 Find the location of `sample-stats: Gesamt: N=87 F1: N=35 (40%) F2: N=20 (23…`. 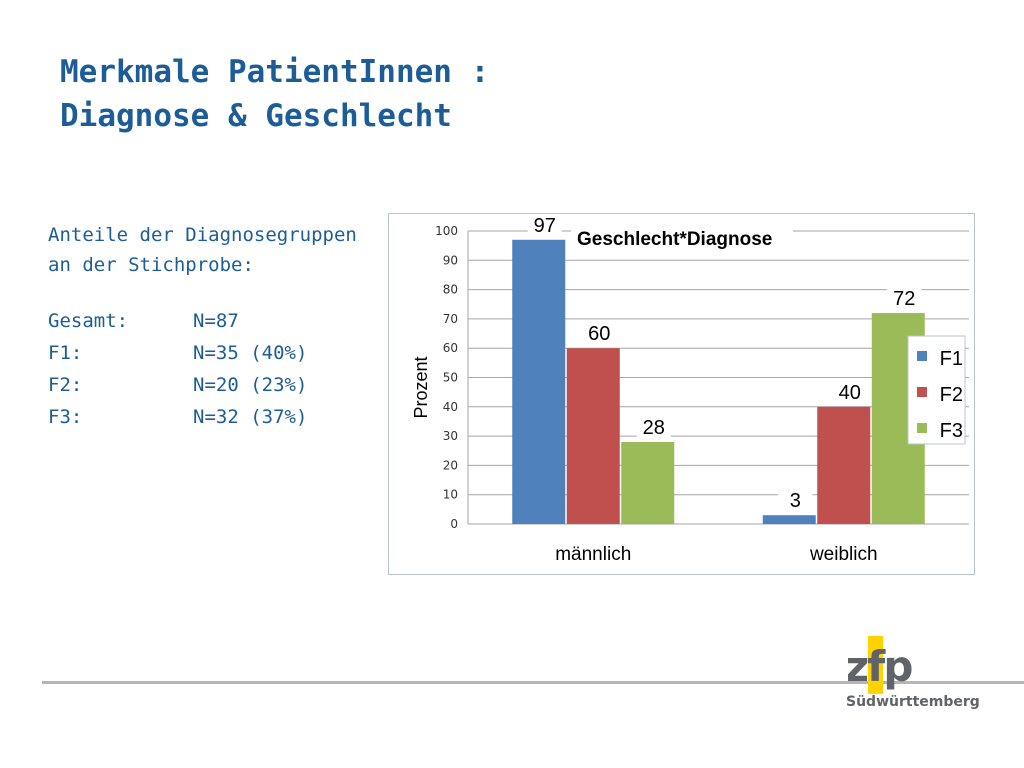

sample-stats: Gesamt: N=87 F1: N=35 (40%) F2: N=20 (23… is located at coordinates (177, 369).